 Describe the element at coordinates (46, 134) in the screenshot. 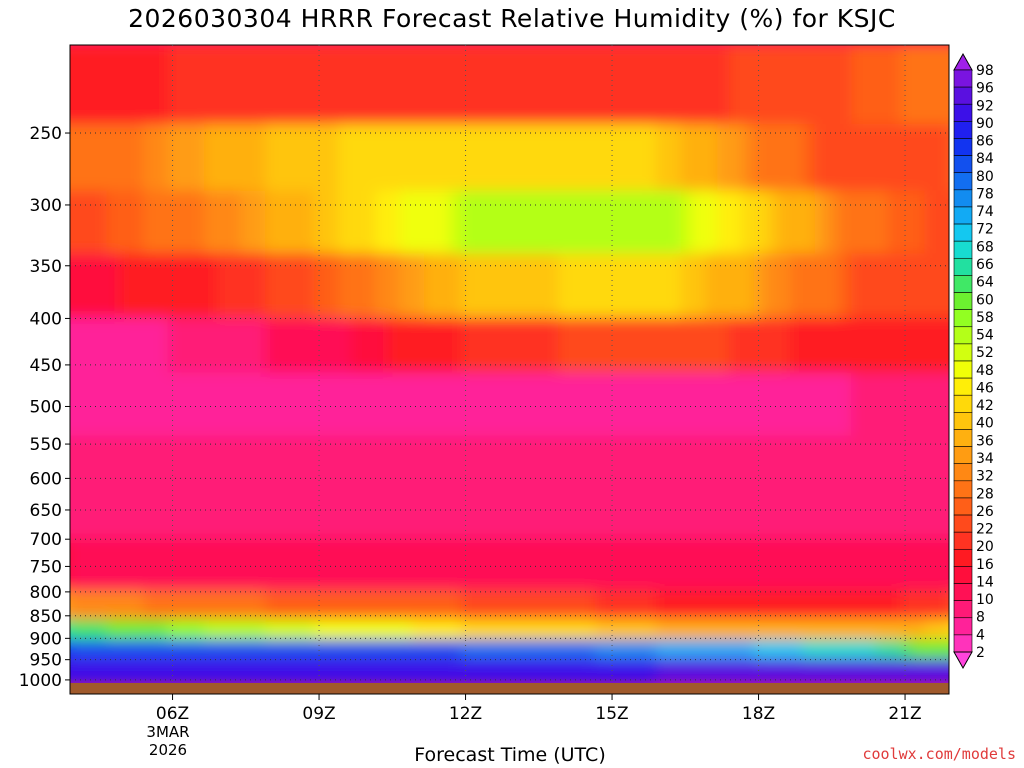

I see `y-tick-label: 250` at that location.